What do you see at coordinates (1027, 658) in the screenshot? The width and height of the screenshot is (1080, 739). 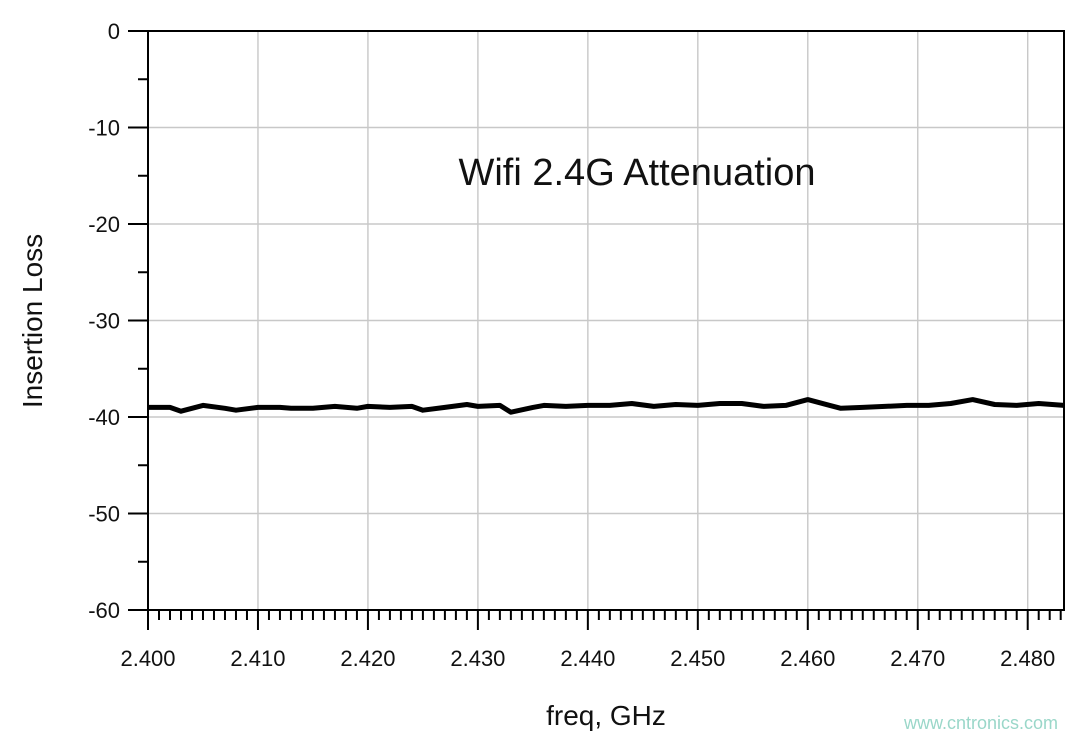 I see `x-tick-label: 2.480` at bounding box center [1027, 658].